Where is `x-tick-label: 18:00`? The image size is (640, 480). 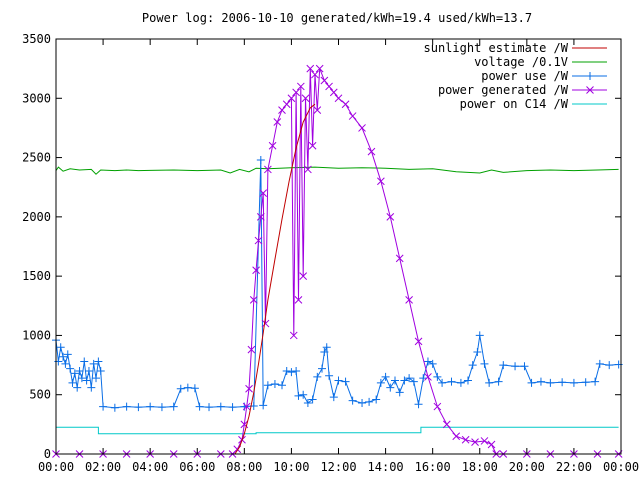 x-tick-label: 18:00 is located at coordinates (480, 467).